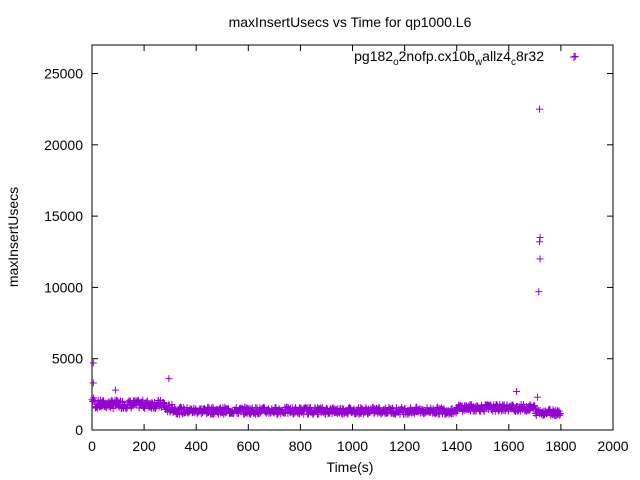 This screenshot has height=480, width=640. I want to click on y-tick-label: 0, so click(79, 430).